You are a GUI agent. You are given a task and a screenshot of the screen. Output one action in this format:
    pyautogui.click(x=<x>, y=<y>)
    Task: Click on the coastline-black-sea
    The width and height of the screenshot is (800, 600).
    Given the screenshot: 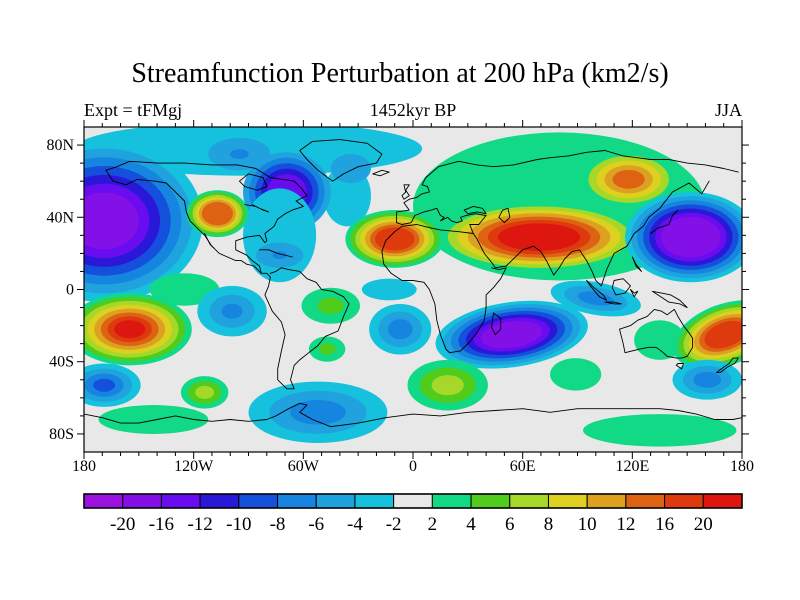 What is the action you would take?
    pyautogui.click(x=475, y=210)
    